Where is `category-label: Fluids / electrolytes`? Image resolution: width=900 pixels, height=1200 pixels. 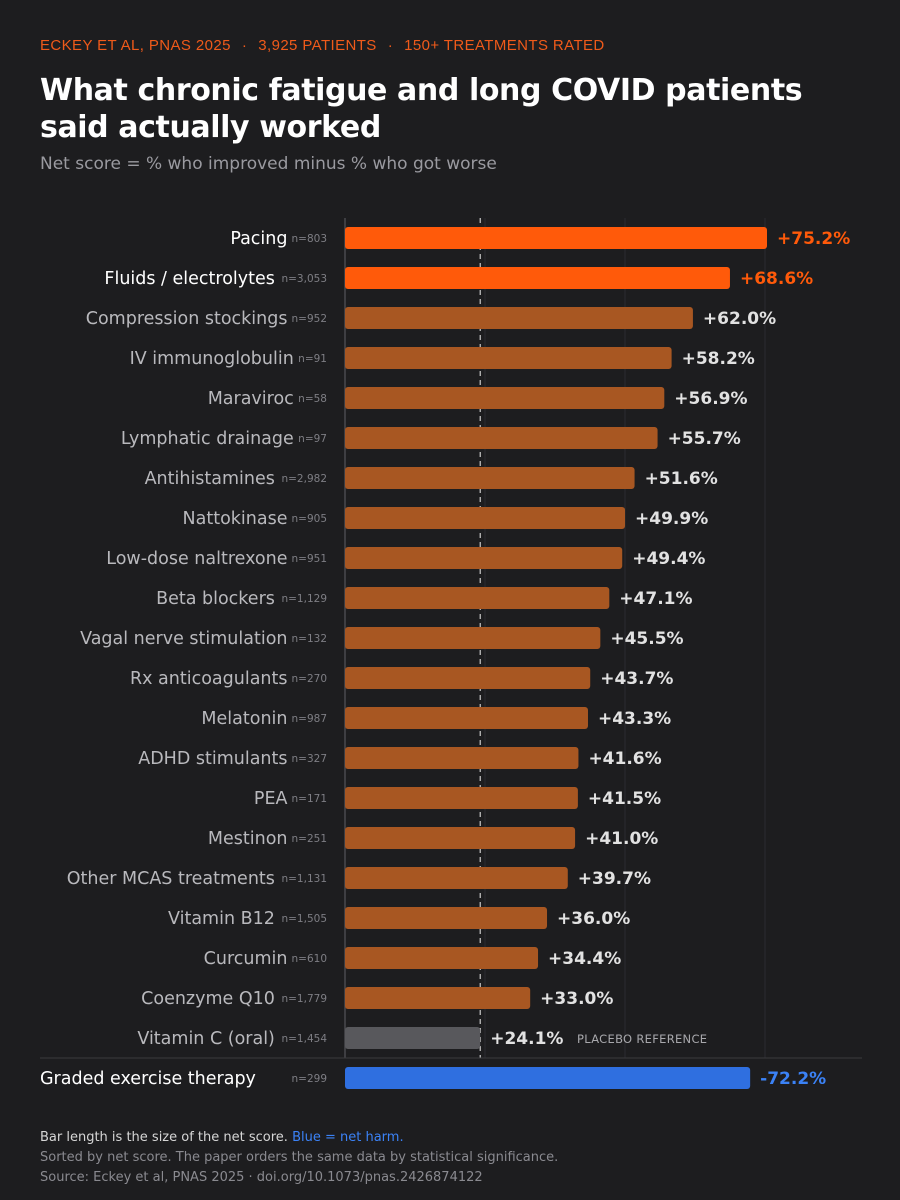 category-label: Fluids / electrolytes is located at coordinates (189, 279).